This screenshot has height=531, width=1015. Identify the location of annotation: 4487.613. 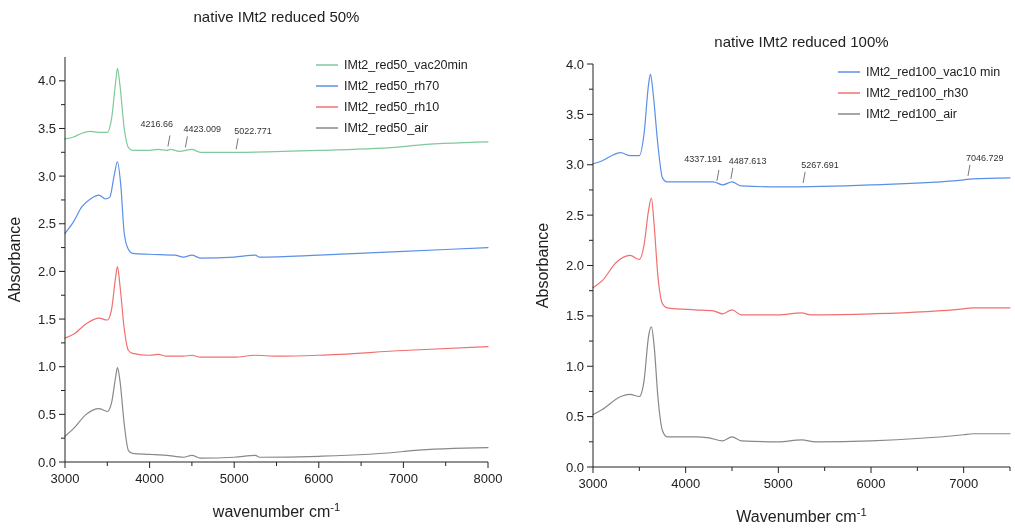
(747, 160).